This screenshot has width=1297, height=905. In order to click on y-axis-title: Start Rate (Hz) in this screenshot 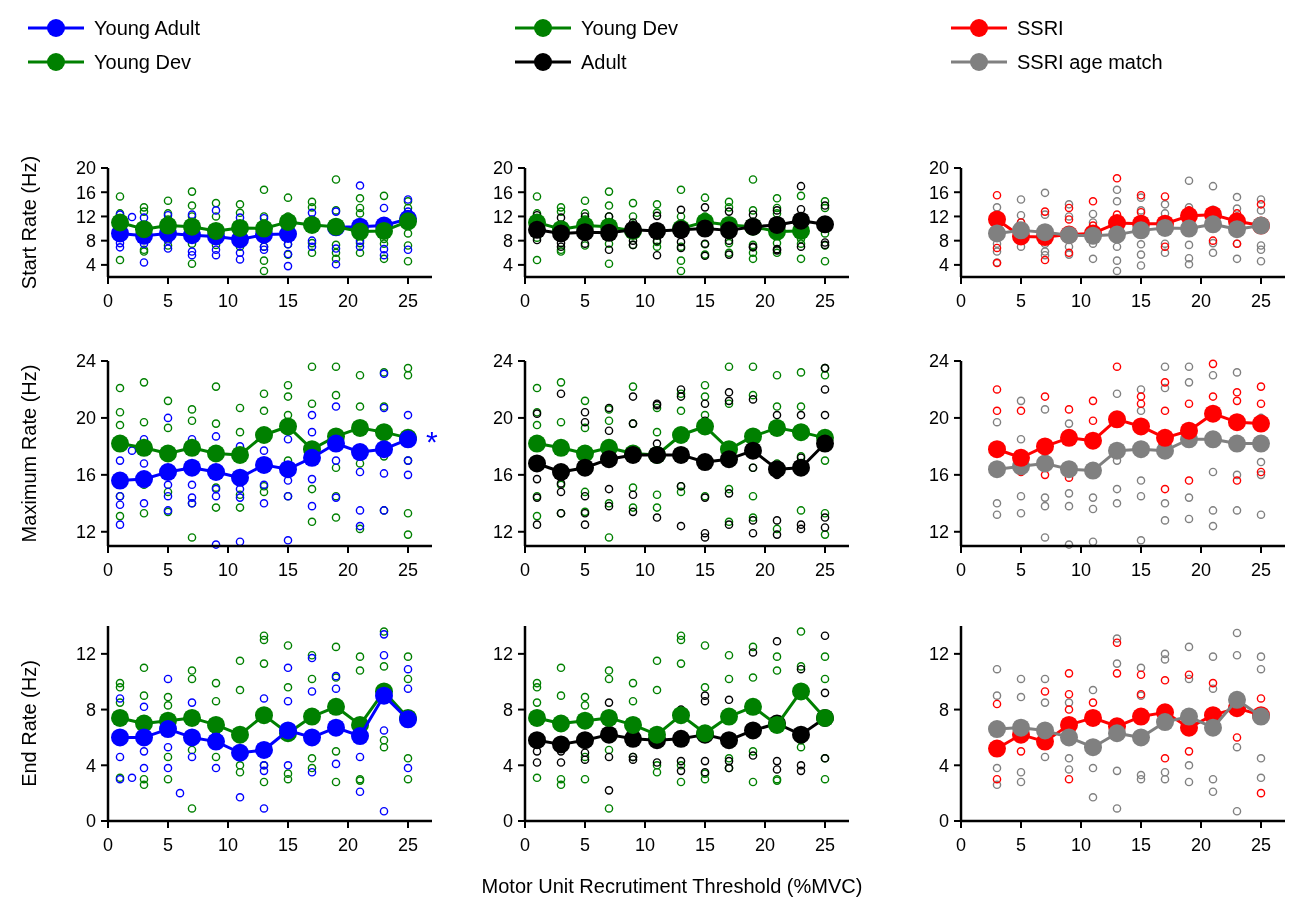, I will do `click(29, 222)`.